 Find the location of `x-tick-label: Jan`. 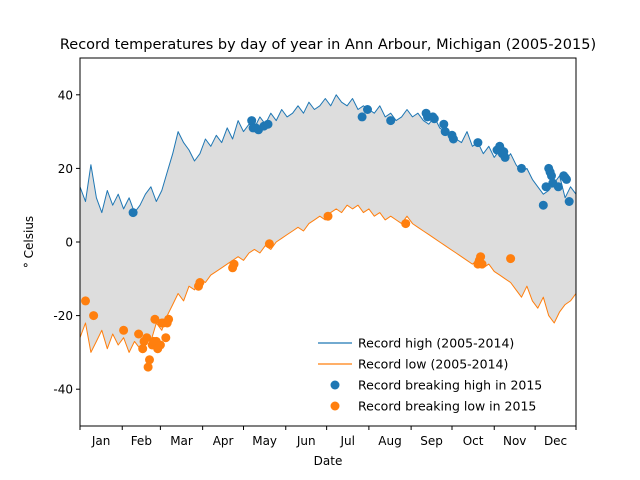

x-tick-label: Jan is located at coordinates (101, 441).